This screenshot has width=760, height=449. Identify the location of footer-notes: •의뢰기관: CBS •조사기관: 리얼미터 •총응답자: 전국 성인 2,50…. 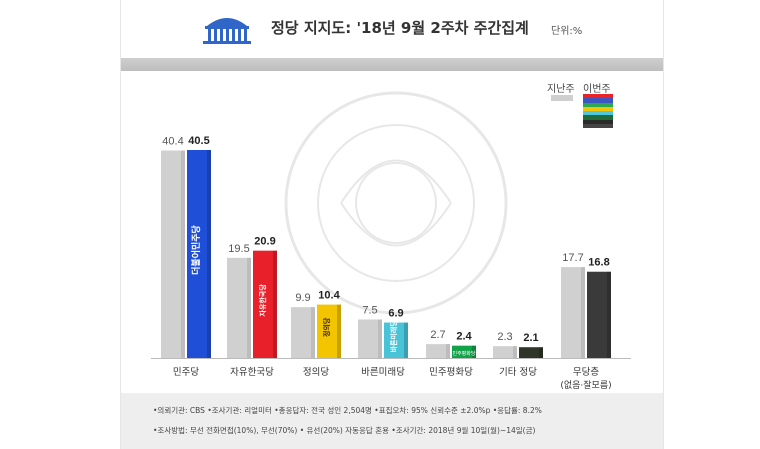
(392, 421).